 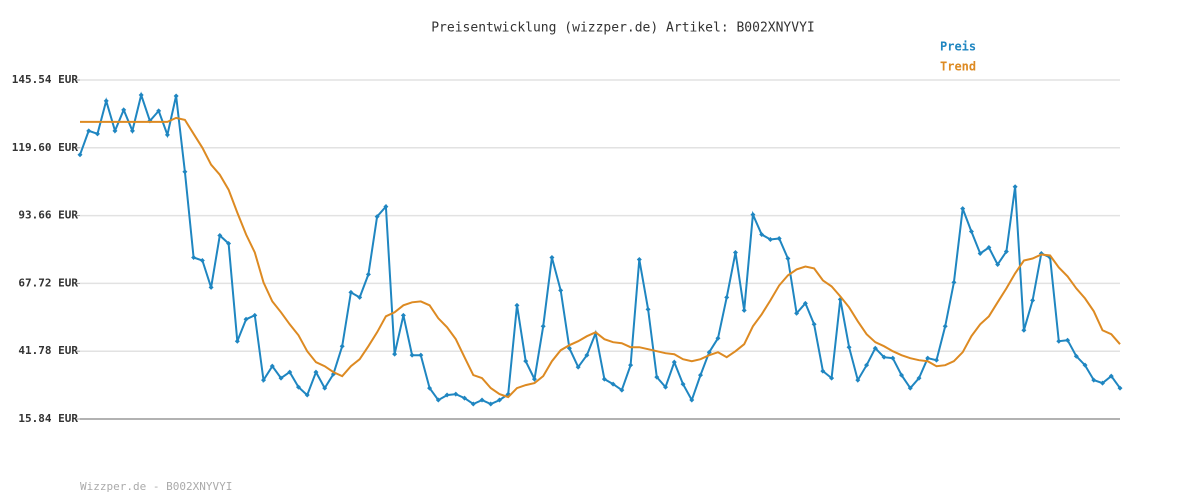 I want to click on y-tick-label: 93.66 EUR, so click(x=48, y=215).